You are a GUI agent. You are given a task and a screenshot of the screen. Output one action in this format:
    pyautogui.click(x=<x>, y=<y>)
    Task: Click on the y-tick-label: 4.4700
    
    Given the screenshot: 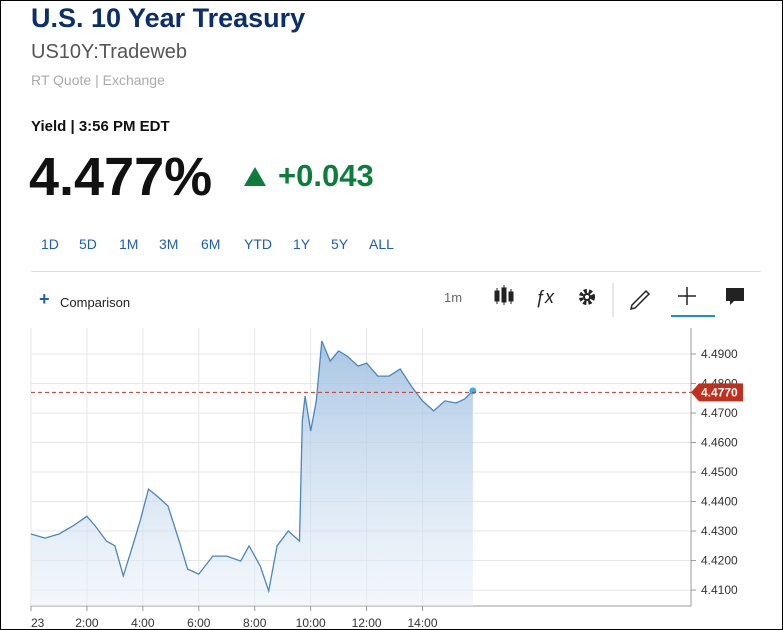 What is the action you would take?
    pyautogui.click(x=719, y=413)
    